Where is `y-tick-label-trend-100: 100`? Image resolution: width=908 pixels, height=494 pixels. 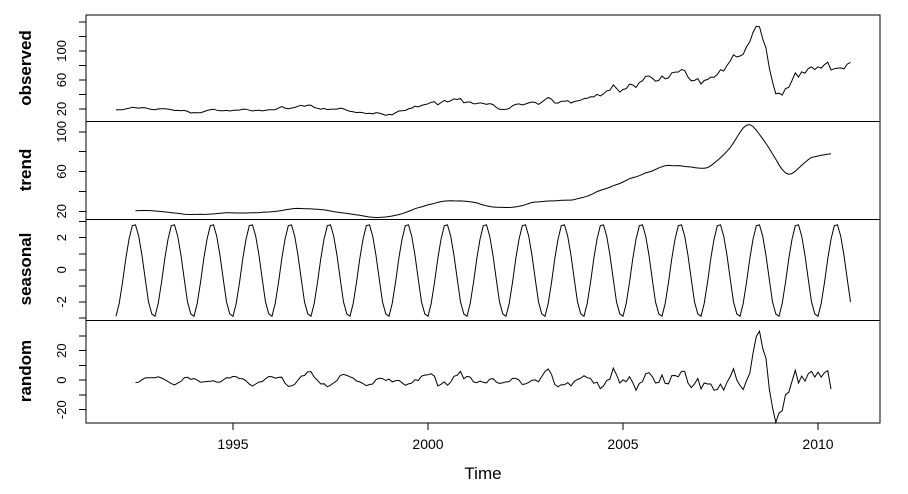 y-tick-label-trend-100: 100 is located at coordinates (61, 132).